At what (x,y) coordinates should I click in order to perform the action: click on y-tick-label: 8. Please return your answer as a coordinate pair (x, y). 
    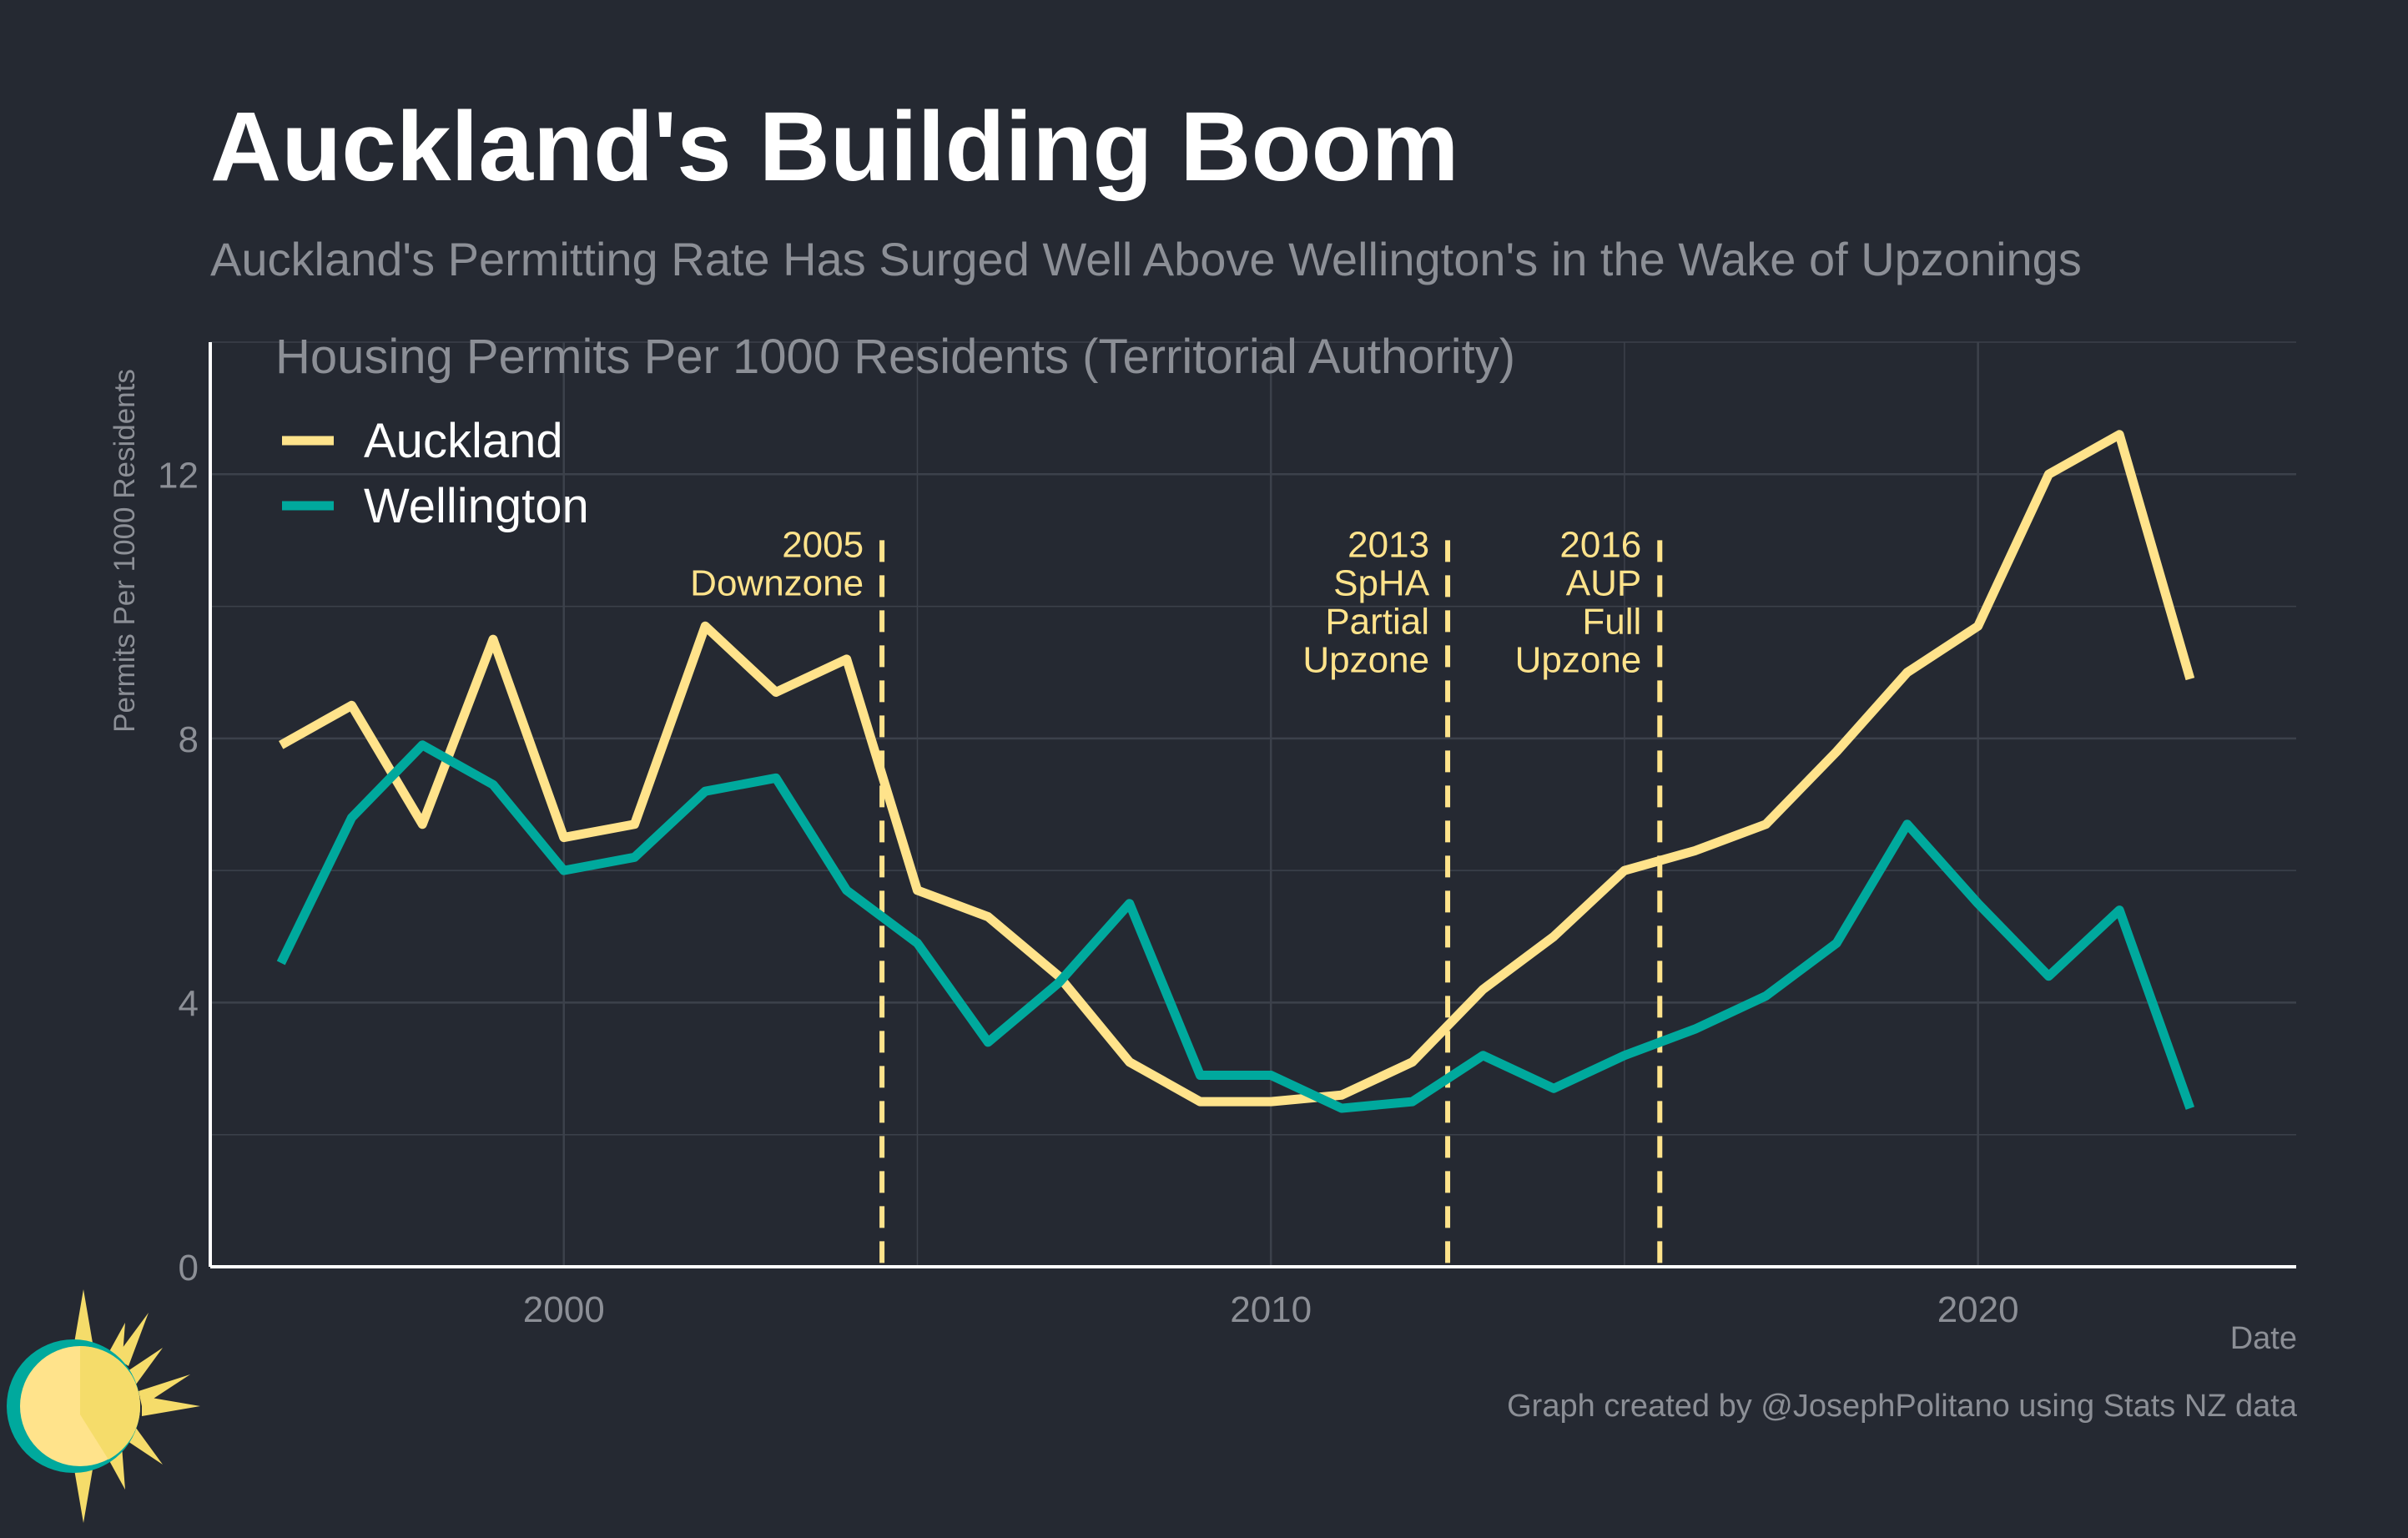
    Looking at the image, I should click on (189, 739).